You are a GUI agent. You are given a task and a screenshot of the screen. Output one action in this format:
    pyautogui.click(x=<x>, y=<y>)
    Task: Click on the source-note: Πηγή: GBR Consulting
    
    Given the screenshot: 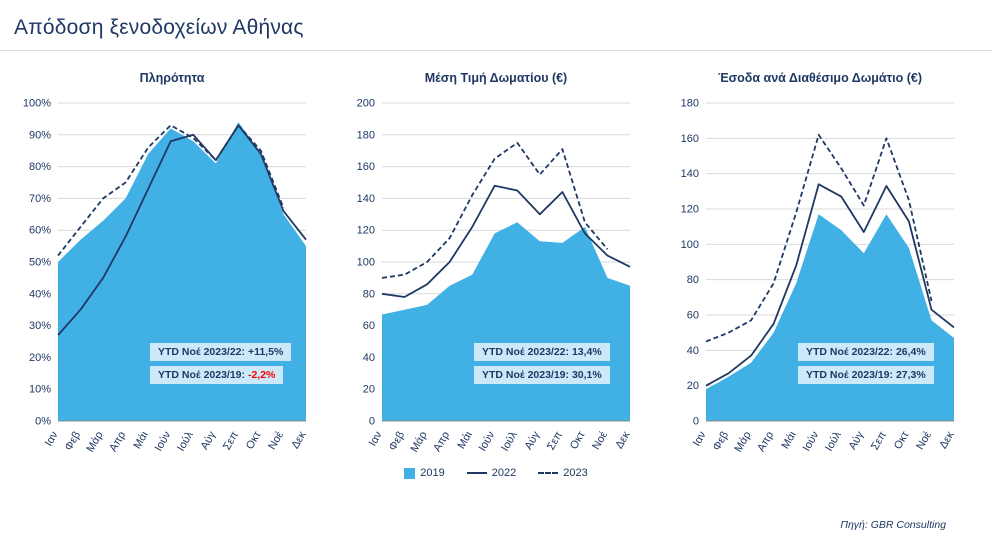 What is the action you would take?
    pyautogui.click(x=893, y=525)
    